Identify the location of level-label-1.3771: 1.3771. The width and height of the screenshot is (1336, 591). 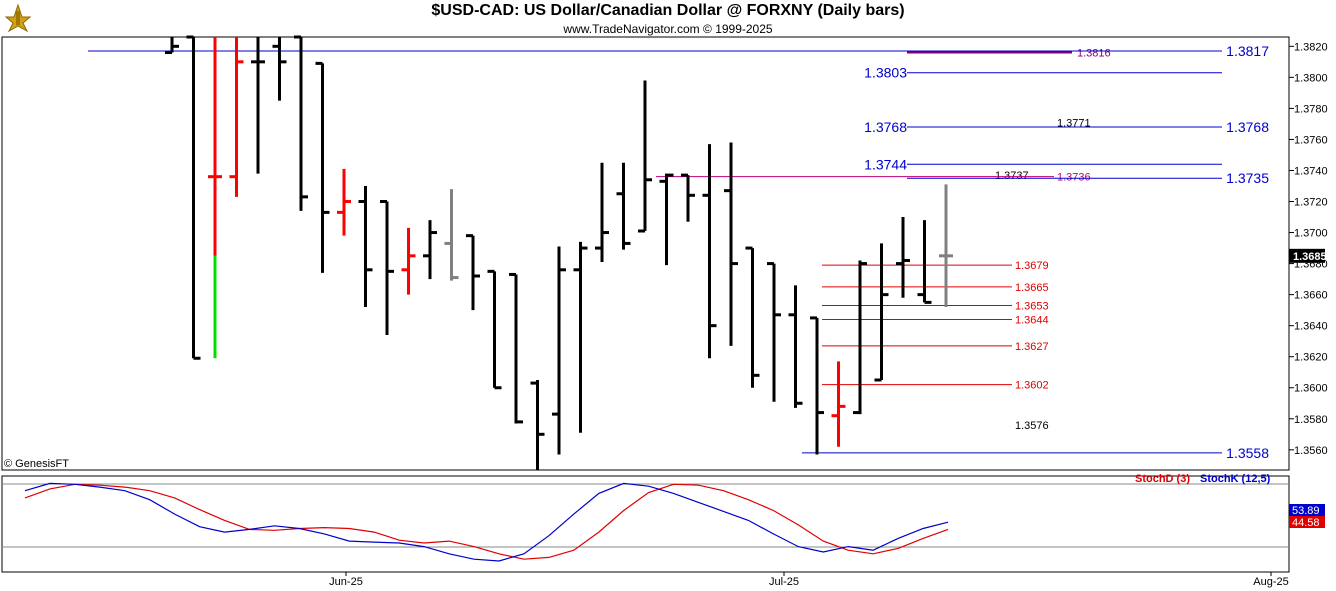
(1074, 123).